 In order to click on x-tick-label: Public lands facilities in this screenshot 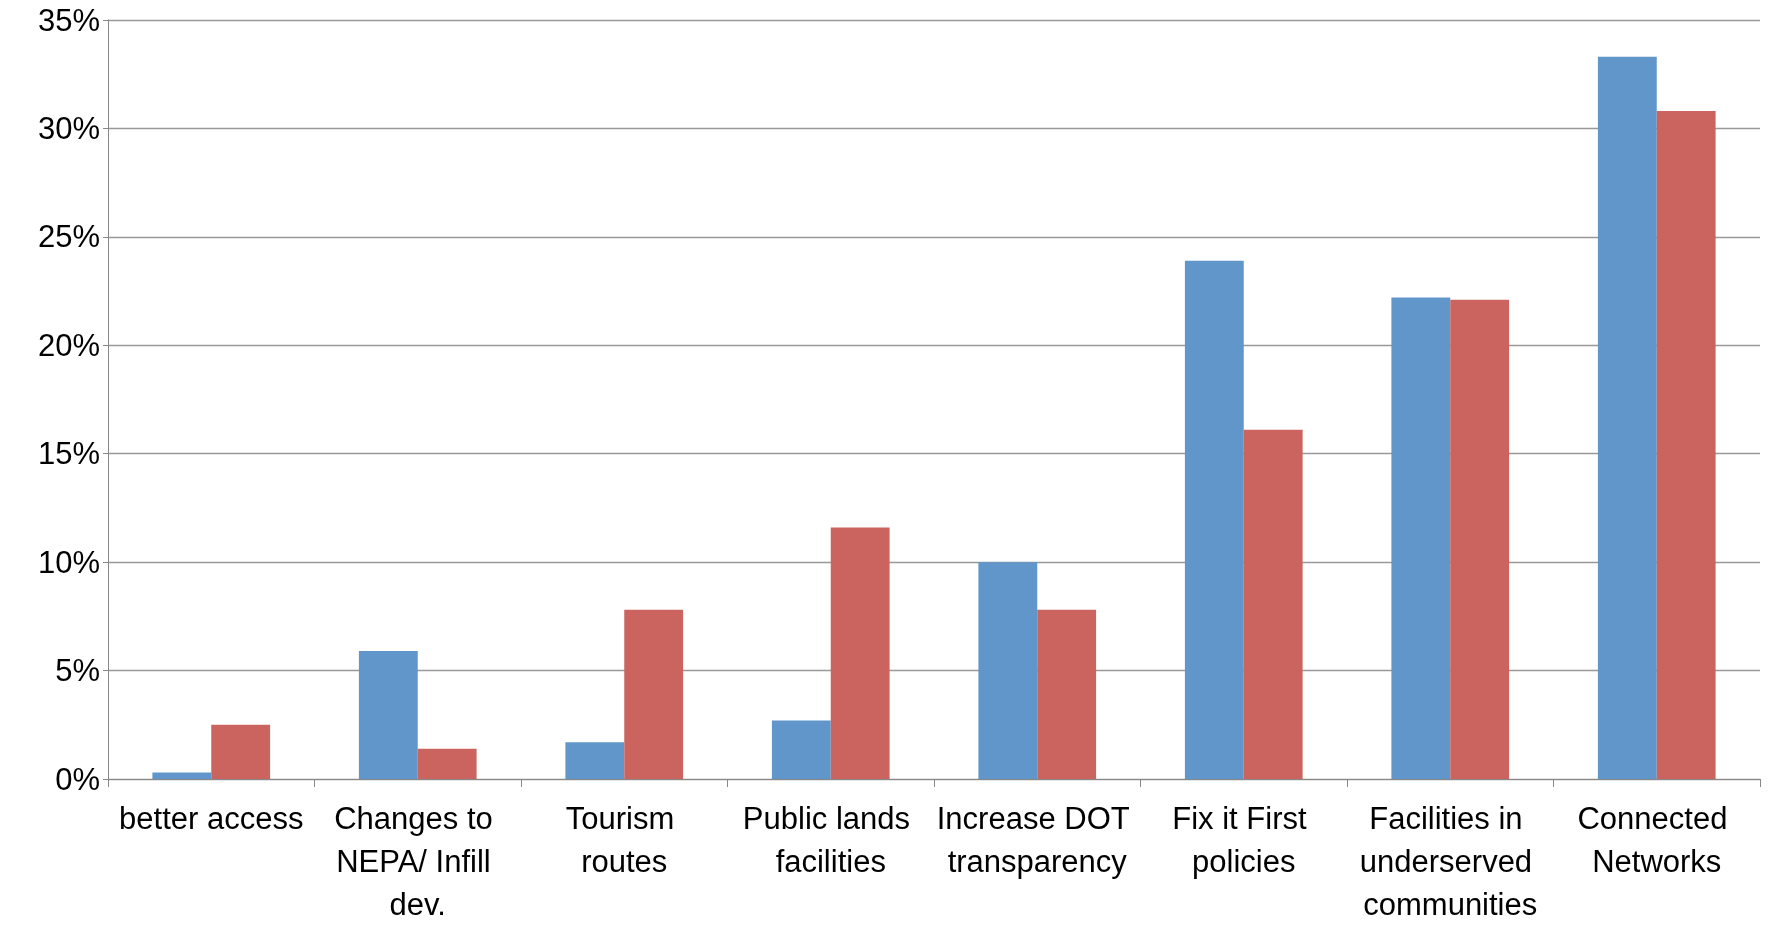, I will do `click(830, 840)`.